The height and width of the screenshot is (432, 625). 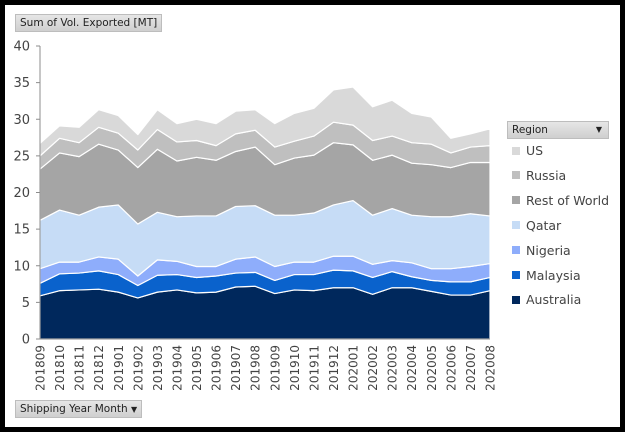 What do you see at coordinates (354, 368) in the screenshot?
I see `x-tick-label: 202001` at bounding box center [354, 368].